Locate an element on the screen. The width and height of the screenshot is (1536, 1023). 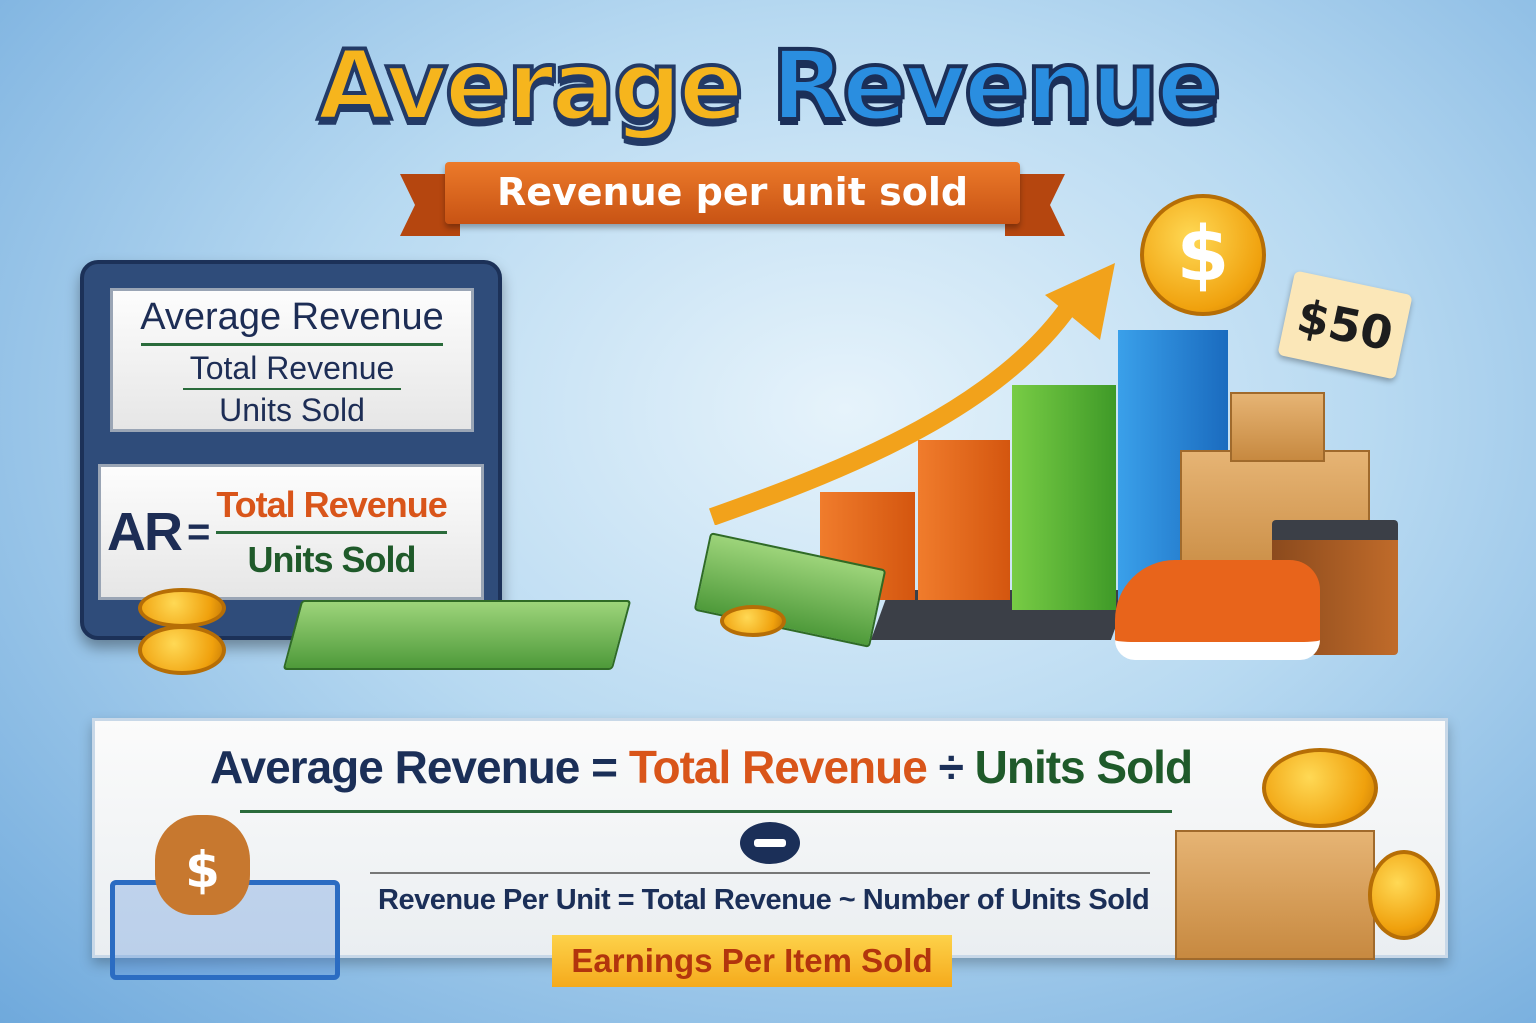
fraction: Total Revenue Units Sold is located at coordinates (332, 531).